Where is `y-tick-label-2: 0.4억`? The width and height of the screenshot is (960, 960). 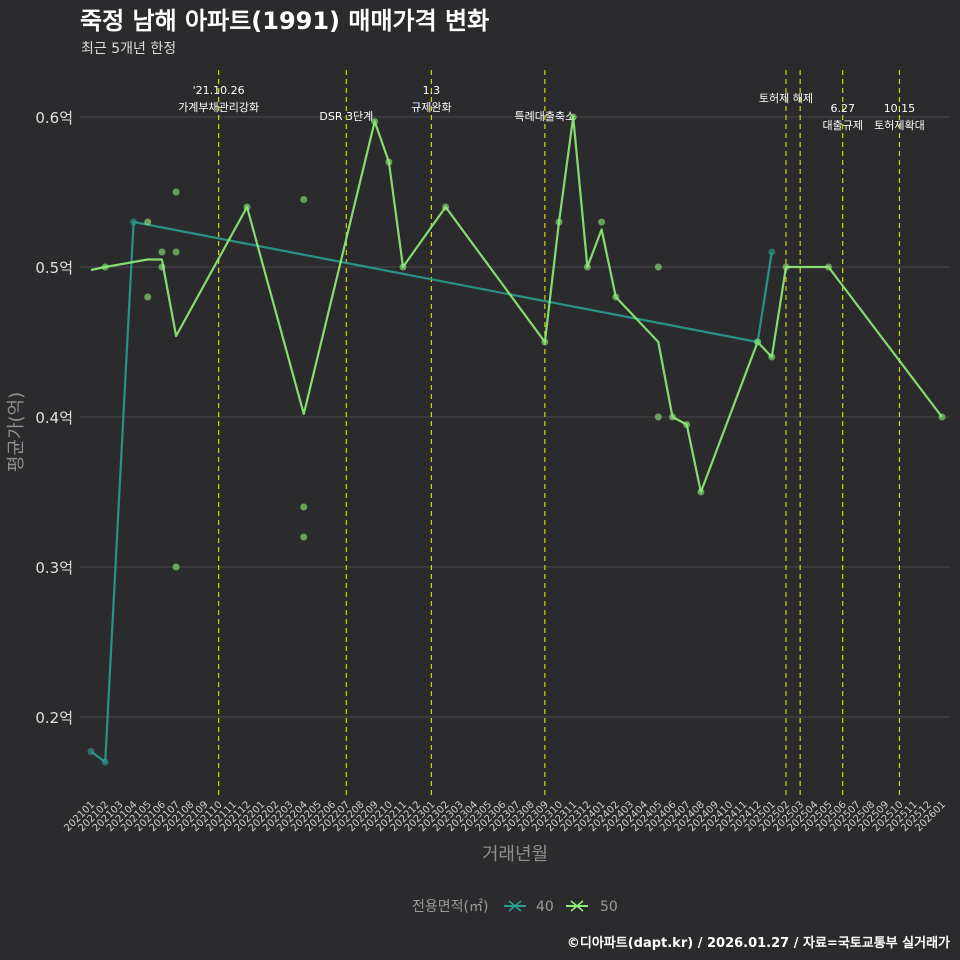 y-tick-label-2: 0.4억 is located at coordinates (54, 418).